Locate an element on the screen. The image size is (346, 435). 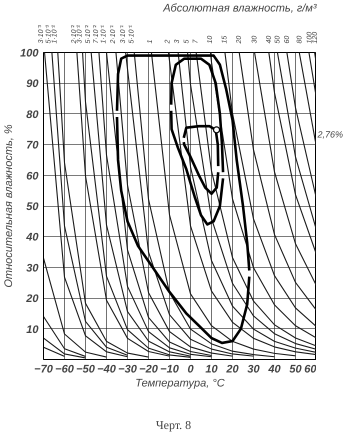
text: Черт. 8 is located at coordinates (174, 425).